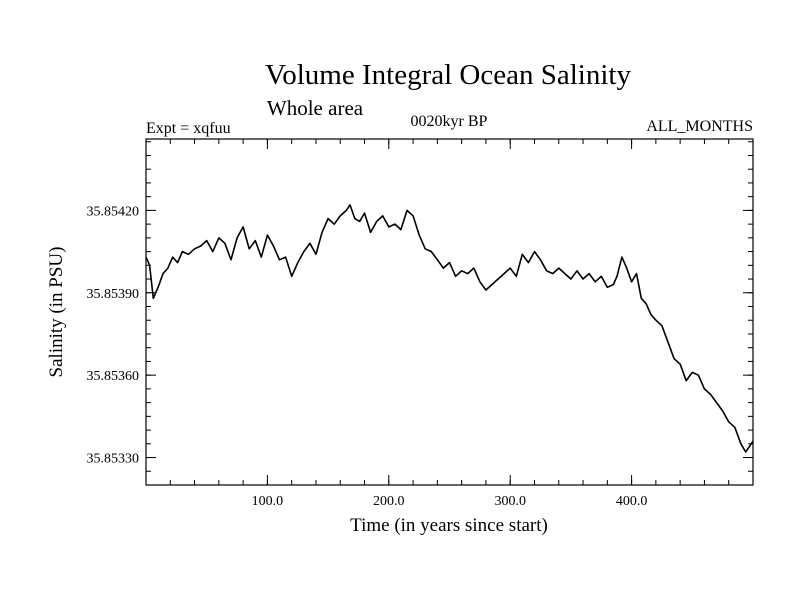 The image size is (800, 600). I want to click on x-tick-label: 300.0, so click(510, 501).